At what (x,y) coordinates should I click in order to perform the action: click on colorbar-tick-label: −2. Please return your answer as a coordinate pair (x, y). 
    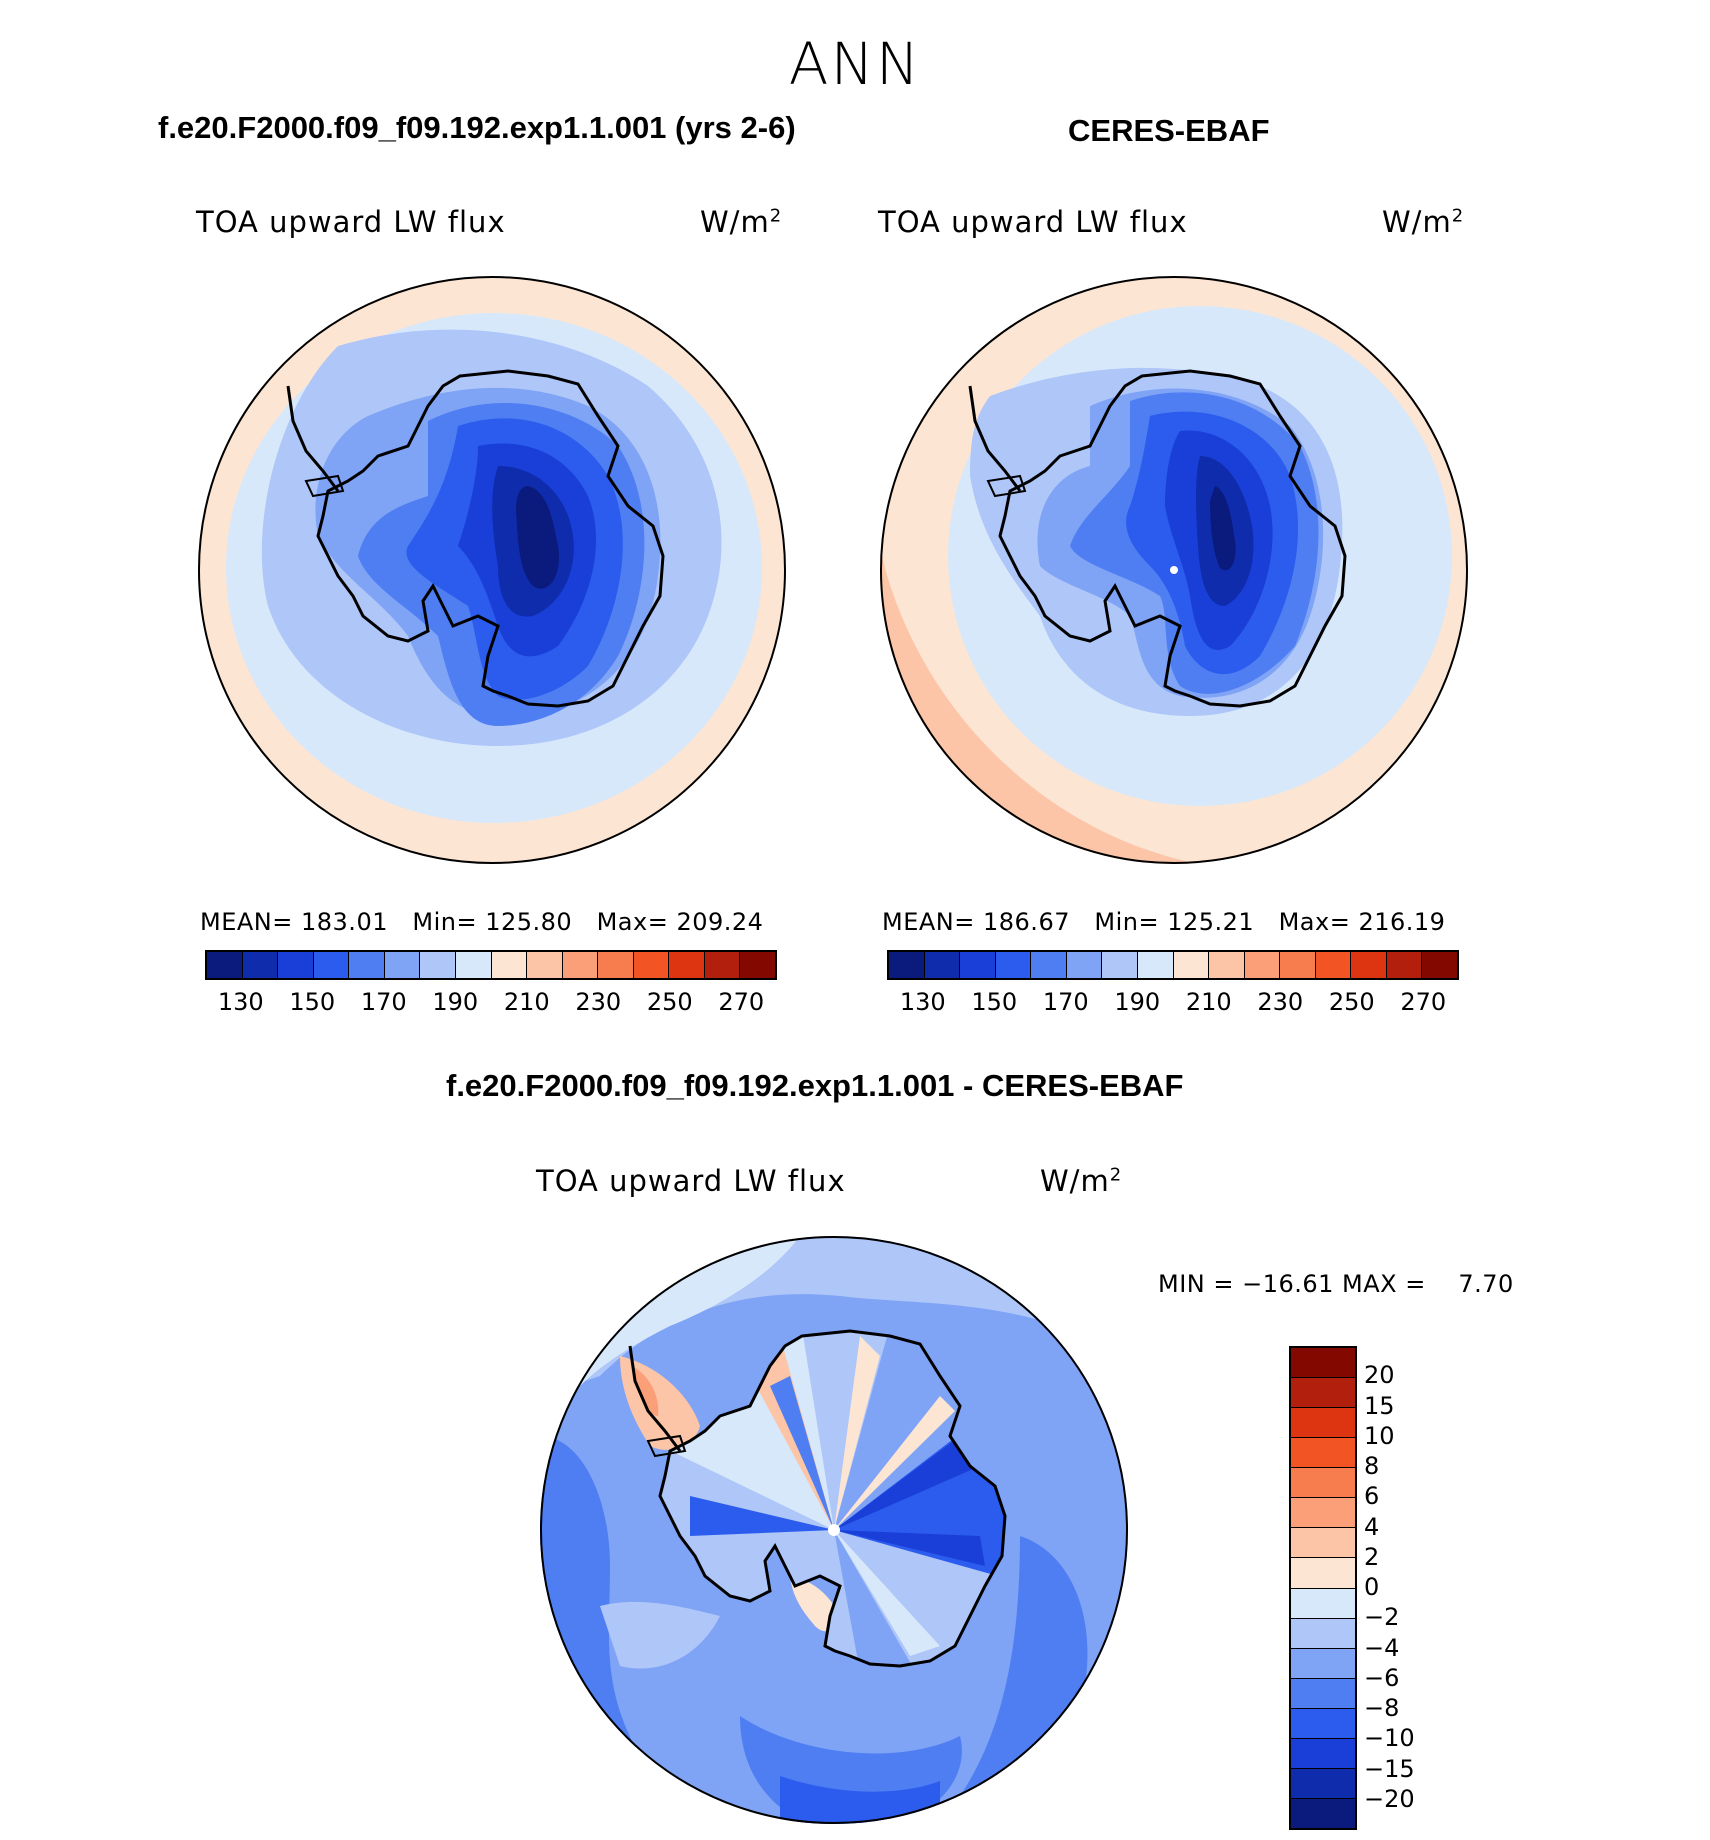
    Looking at the image, I should click on (1382, 1617).